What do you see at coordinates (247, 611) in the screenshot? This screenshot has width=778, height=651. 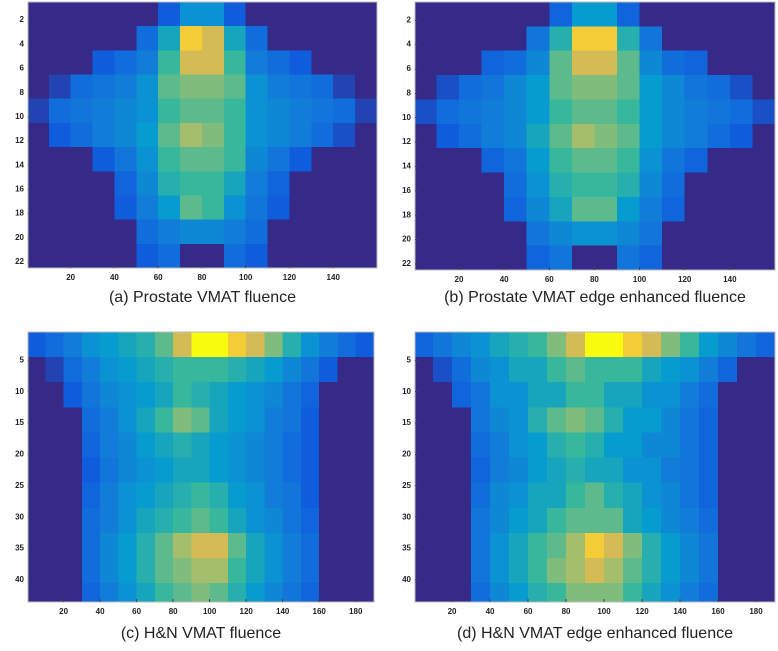 I see `x-tick-label: 120` at bounding box center [247, 611].